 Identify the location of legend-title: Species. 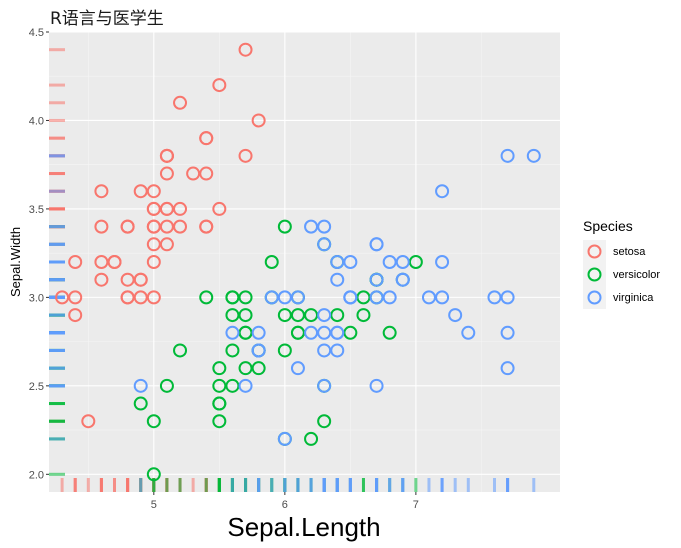
(608, 226).